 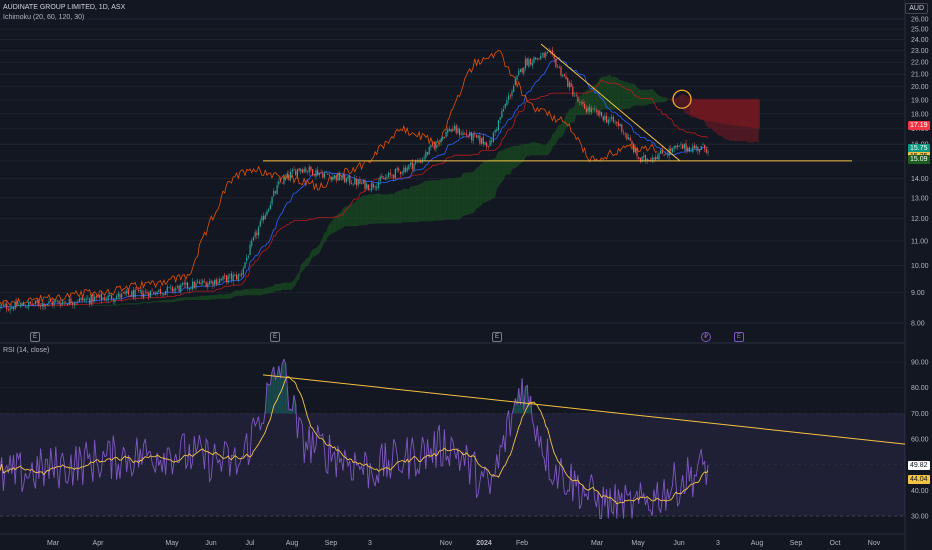 I want to click on earnings-marker-1: E, so click(x=35, y=337).